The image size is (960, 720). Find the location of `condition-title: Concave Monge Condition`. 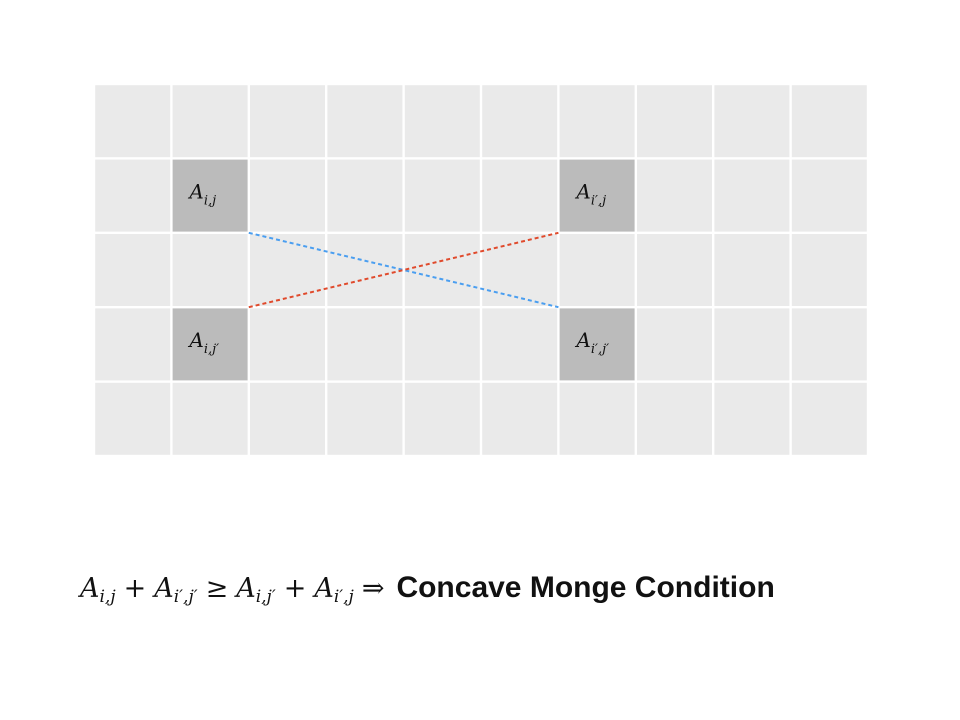

condition-title: Concave Monge Condition is located at coordinates (585, 587).